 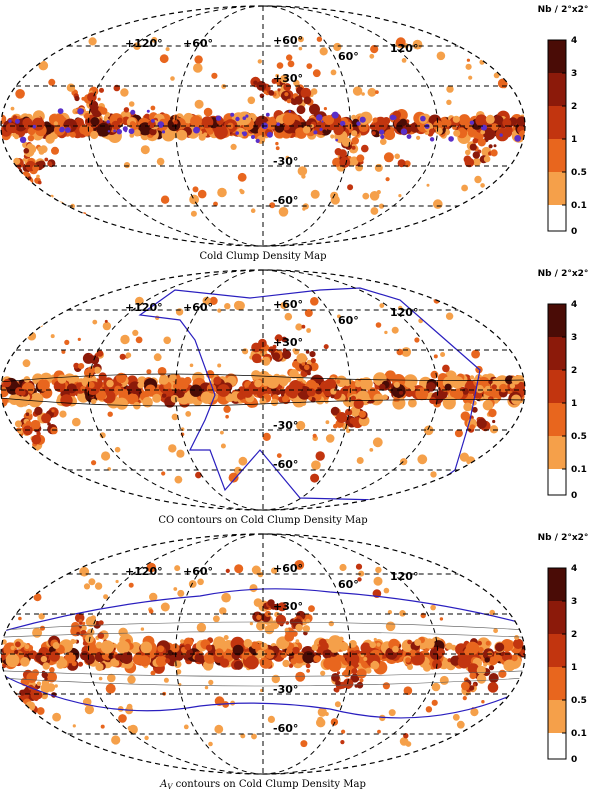 I want to click on colorbar-tick-label: 3, so click(x=574, y=338).